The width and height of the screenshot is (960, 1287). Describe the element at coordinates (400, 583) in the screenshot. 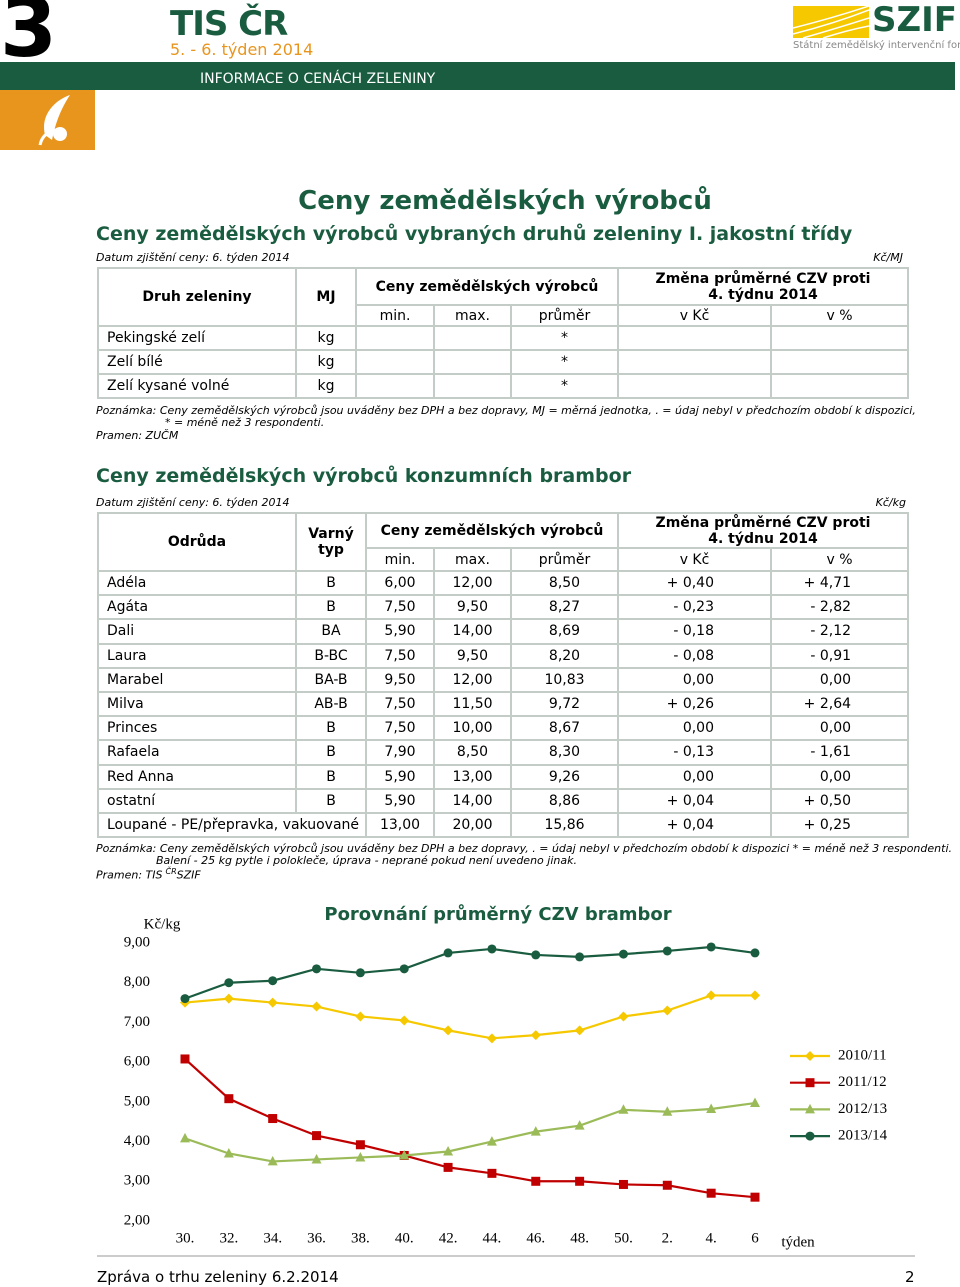

I see `cell: 6,00` at that location.